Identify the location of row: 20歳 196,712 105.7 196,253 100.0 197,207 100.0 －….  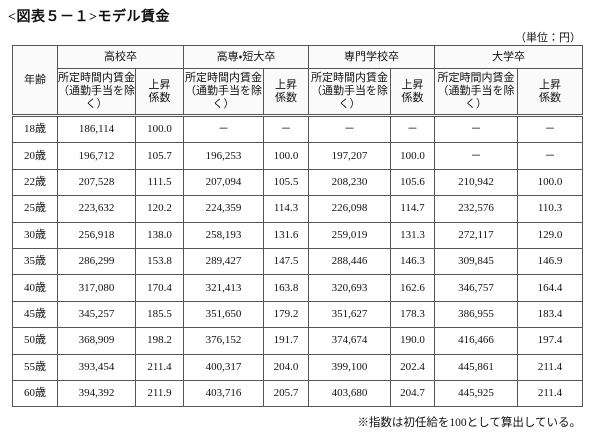
(297, 156).